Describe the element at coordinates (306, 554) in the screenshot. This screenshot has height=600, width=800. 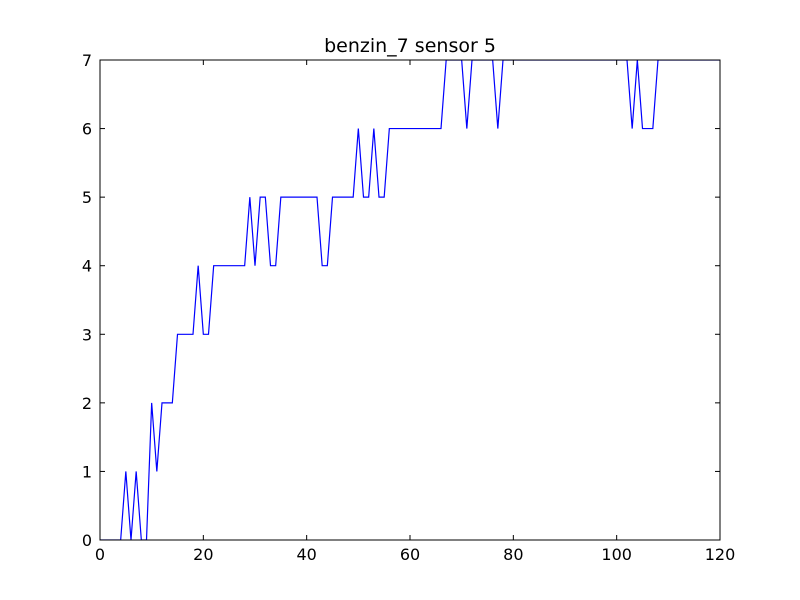
I see `x-tick-label: 40` at that location.